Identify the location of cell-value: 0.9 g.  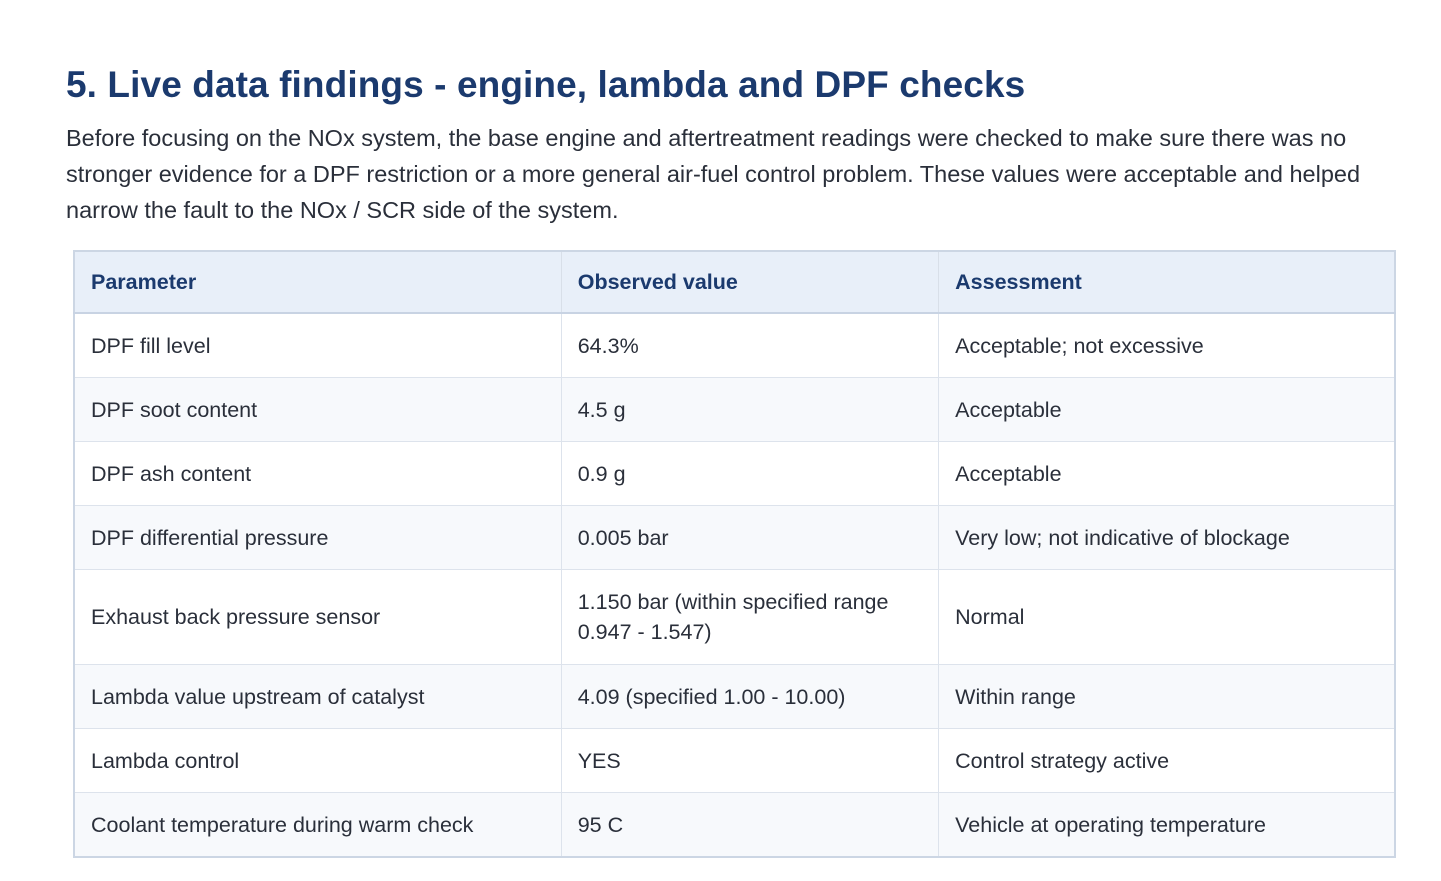
(750, 473).